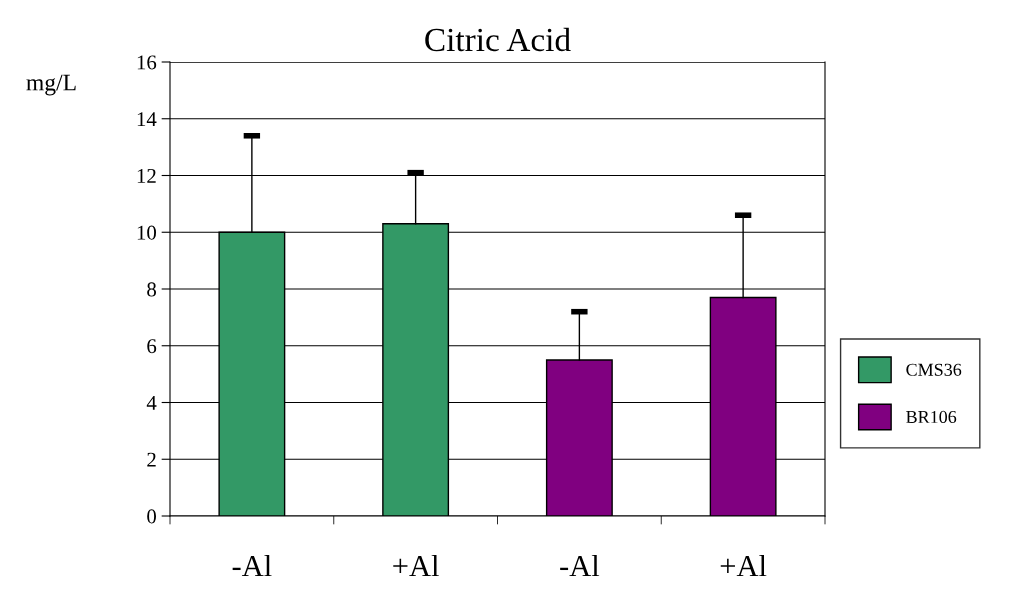 The width and height of the screenshot is (1027, 589). I want to click on y-tick-label: 6, so click(152, 346).